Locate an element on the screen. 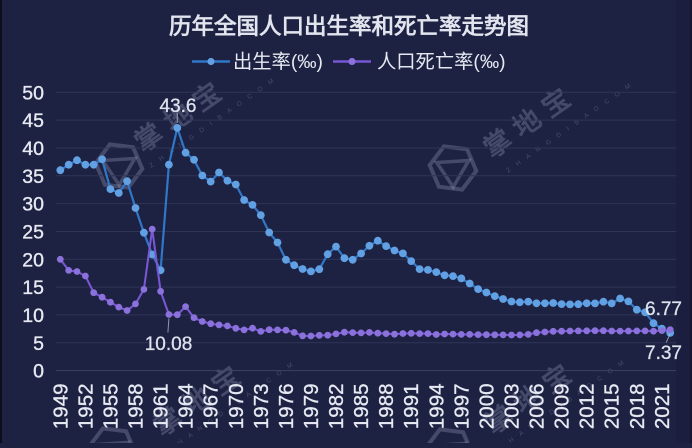 The image size is (692, 448). svg-text: 2015 is located at coordinates (612, 407).